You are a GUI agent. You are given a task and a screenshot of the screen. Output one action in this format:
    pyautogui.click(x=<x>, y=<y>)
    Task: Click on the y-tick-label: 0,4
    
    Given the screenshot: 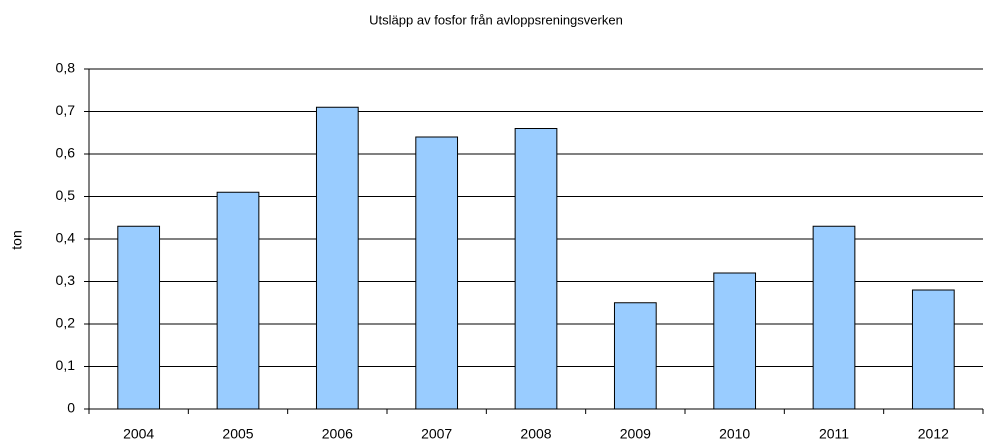 What is the action you would take?
    pyautogui.click(x=66, y=238)
    